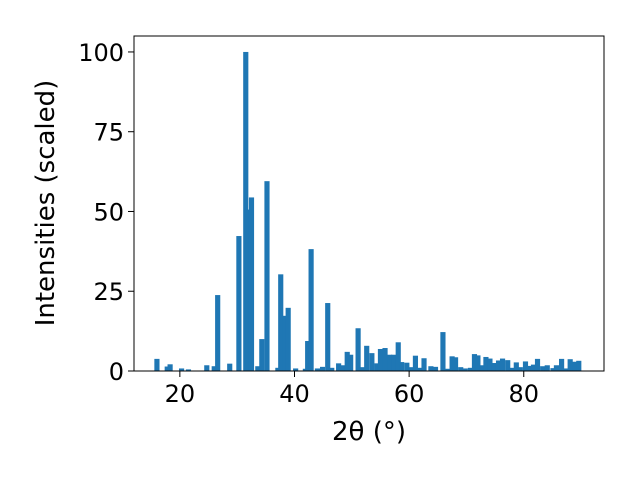 The image size is (640, 480). I want to click on x-tick-label: 20, so click(180, 394).